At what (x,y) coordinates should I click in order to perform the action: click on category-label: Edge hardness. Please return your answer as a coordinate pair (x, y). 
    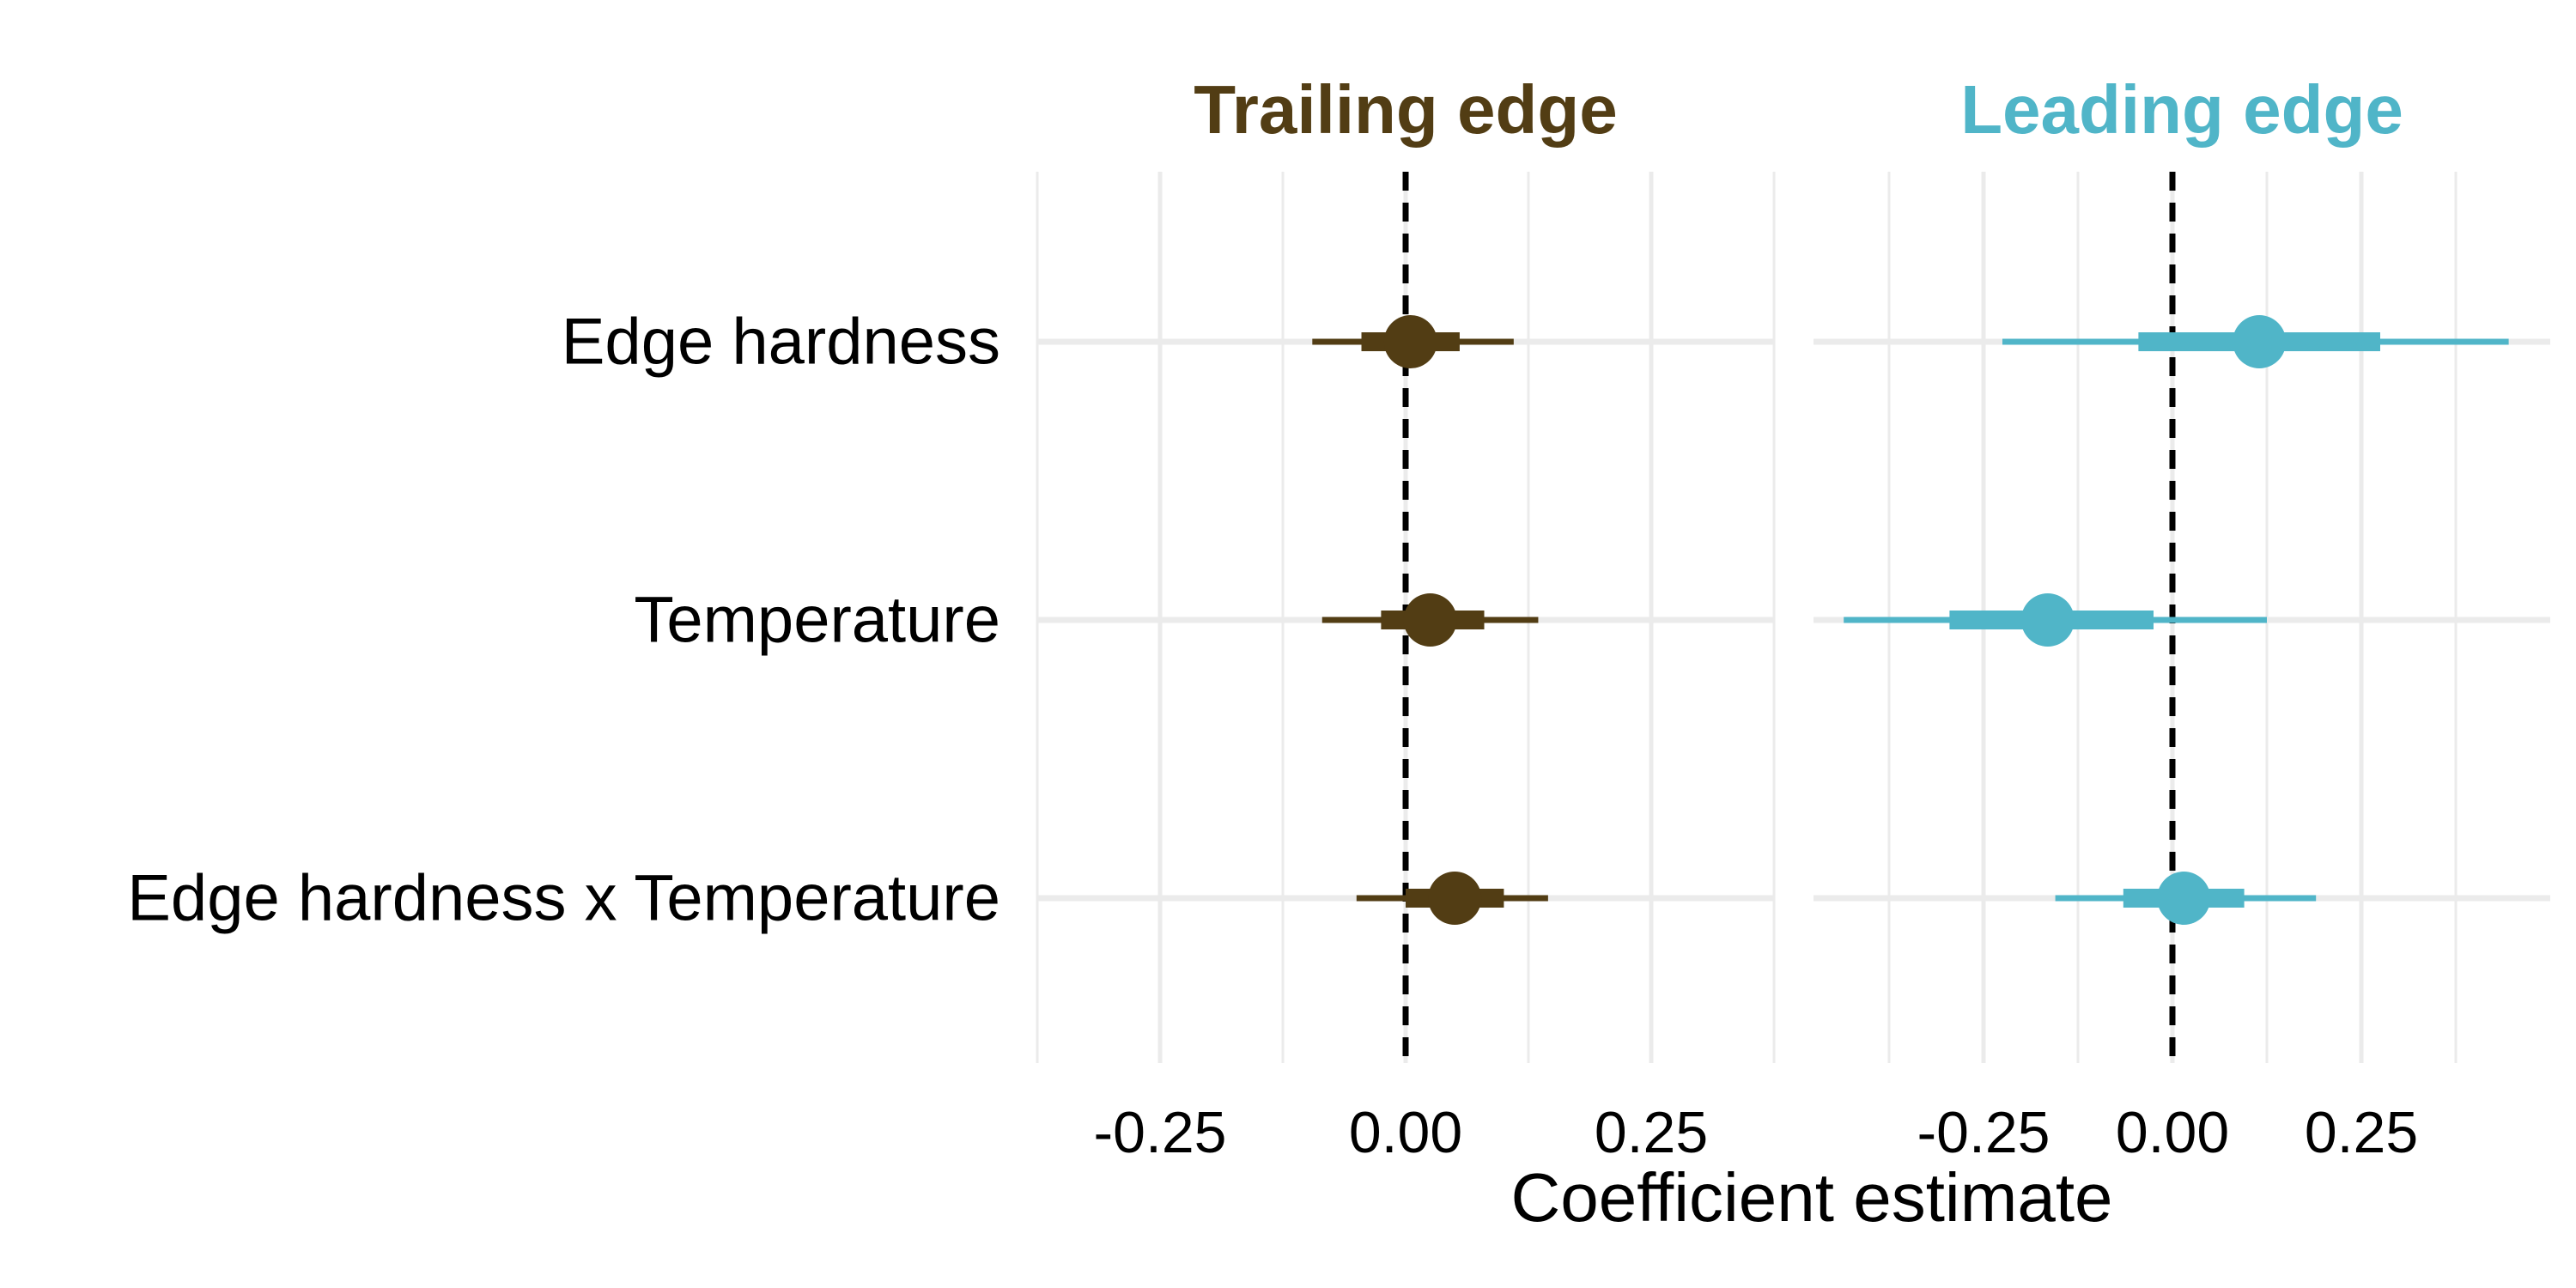
    Looking at the image, I should click on (781, 343).